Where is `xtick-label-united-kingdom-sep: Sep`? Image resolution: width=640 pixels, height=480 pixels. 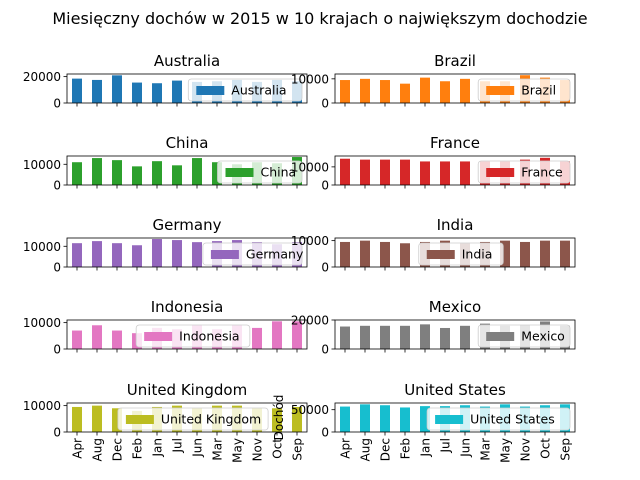 xtick-label-united-kingdom-sep: Sep is located at coordinates (298, 449).